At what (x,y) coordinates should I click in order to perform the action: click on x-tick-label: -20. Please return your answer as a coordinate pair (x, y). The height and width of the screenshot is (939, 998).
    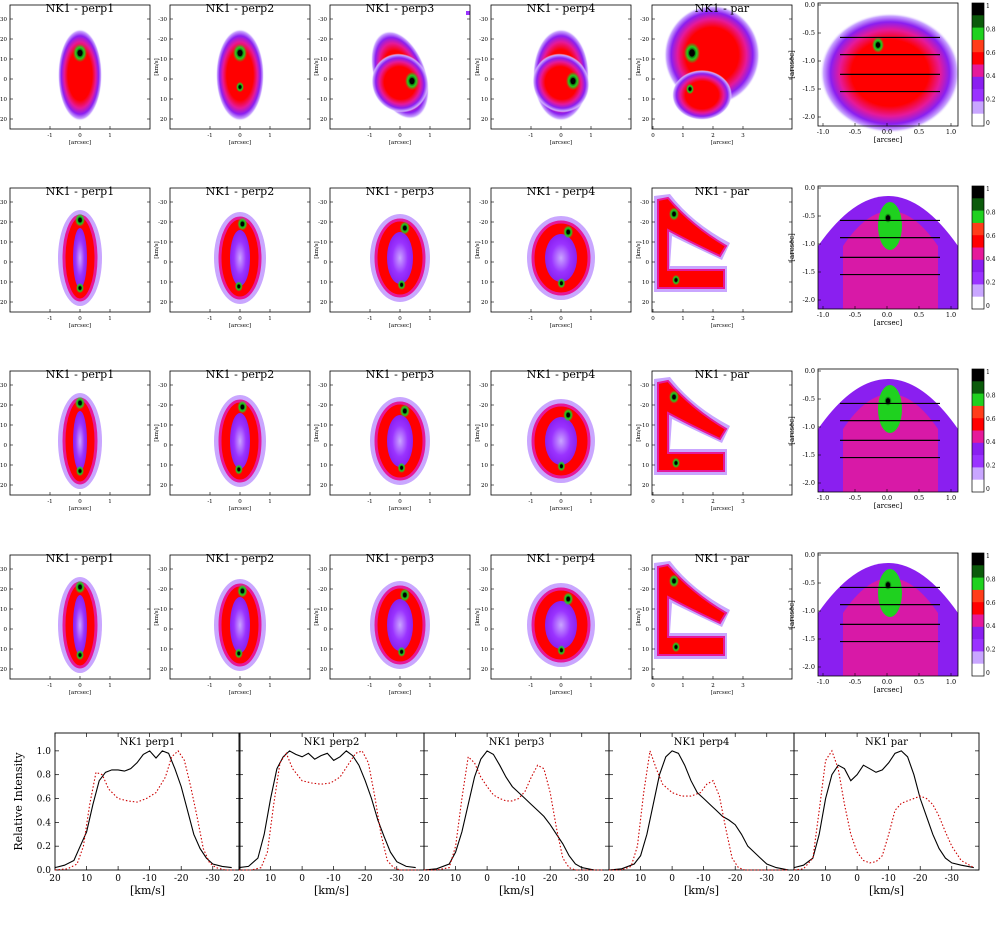
    Looking at the image, I should click on (920, 879).